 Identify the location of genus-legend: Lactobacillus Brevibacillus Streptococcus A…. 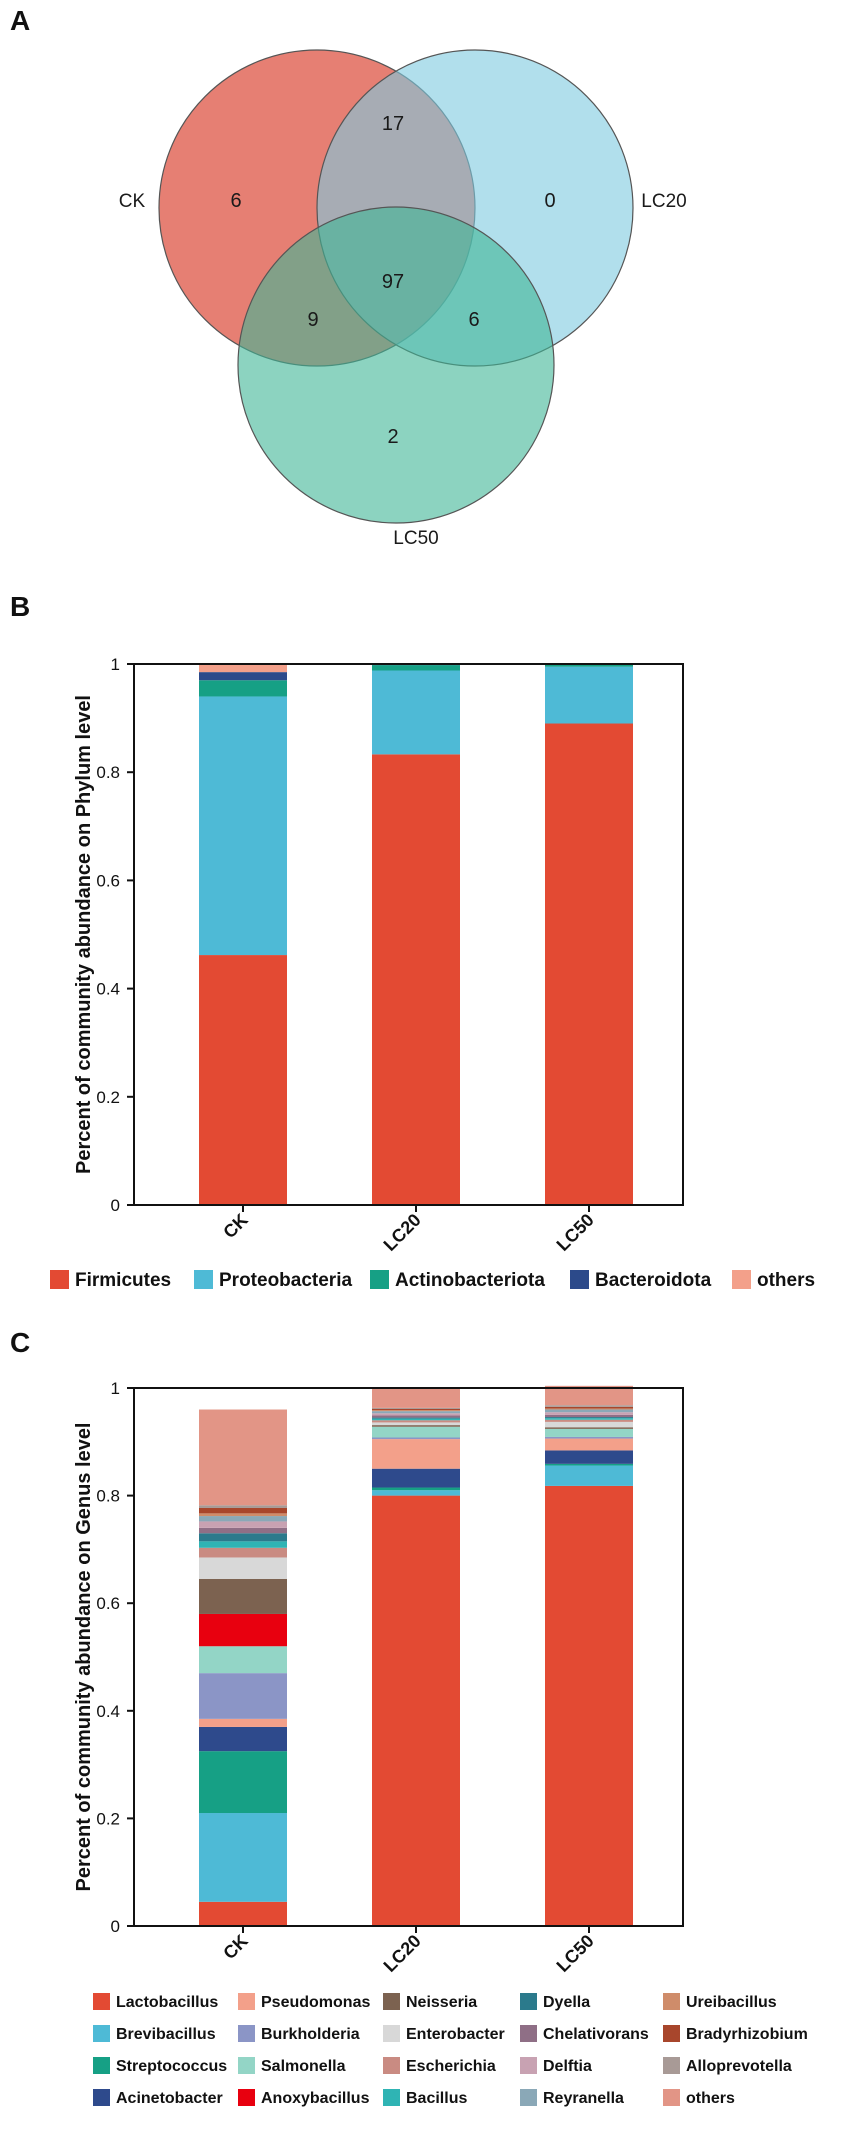
(450, 2050).